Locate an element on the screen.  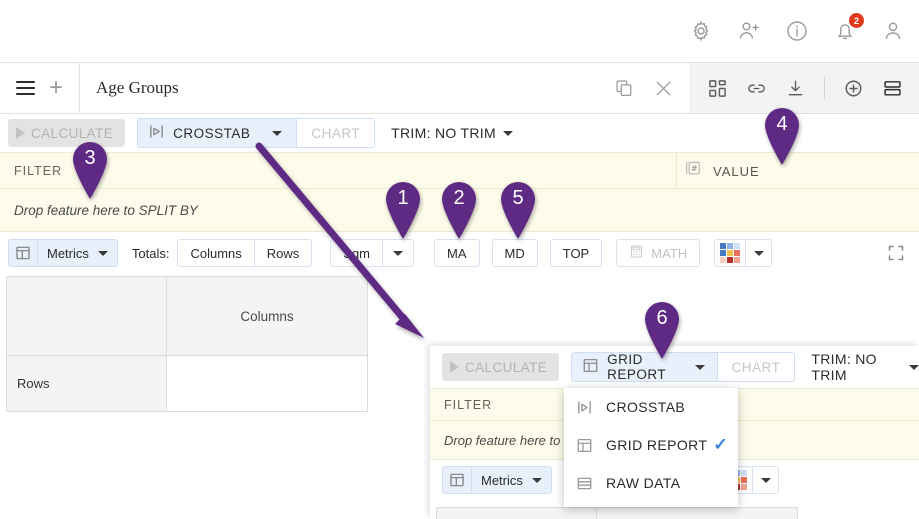
global-top-bar: 2 is located at coordinates (459, 31).